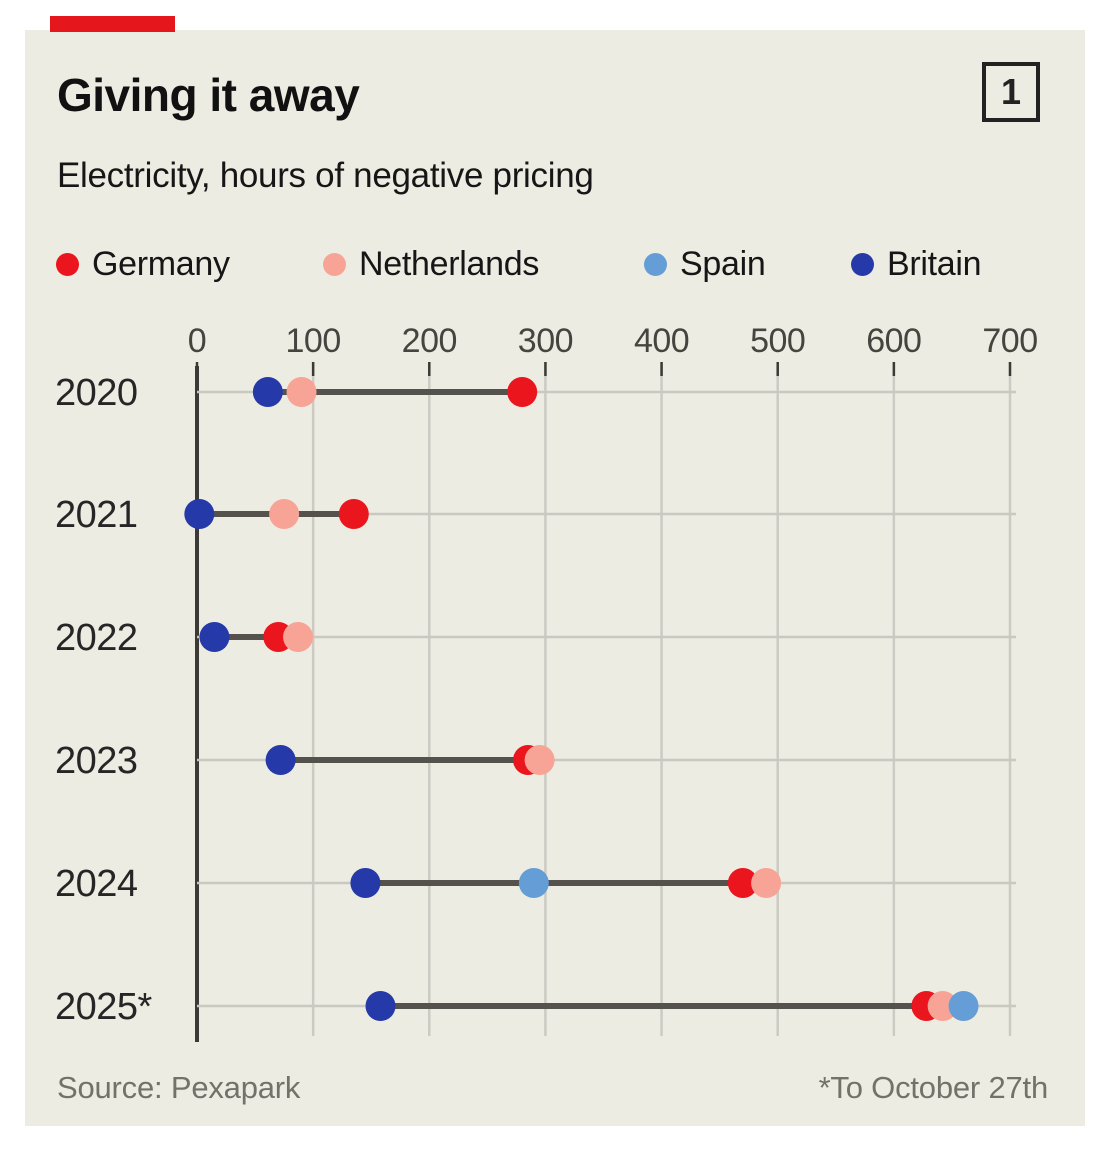  What do you see at coordinates (933, 1087) in the screenshot?
I see `footnote: *To October 27th` at bounding box center [933, 1087].